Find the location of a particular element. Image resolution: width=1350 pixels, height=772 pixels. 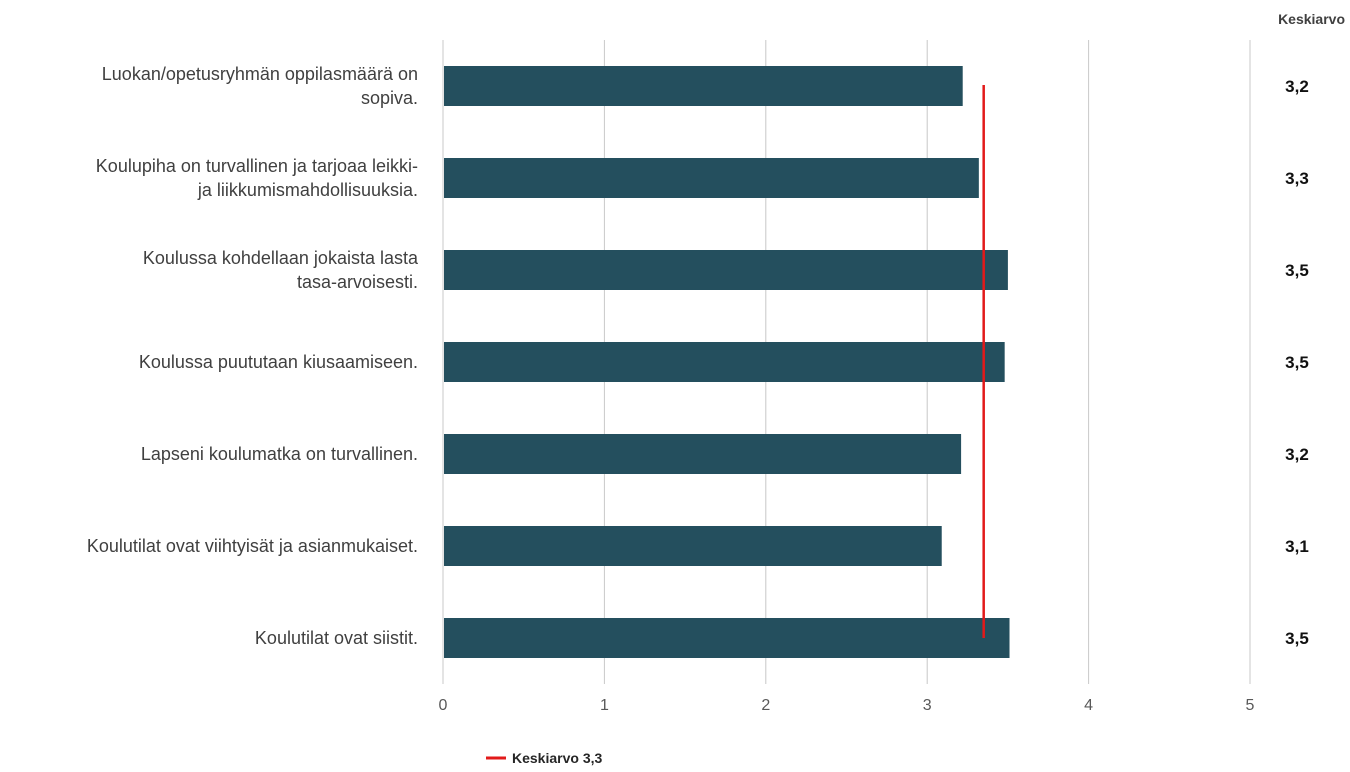

category-label-7: Koulutilat ovat siistit. is located at coordinates (336, 638).